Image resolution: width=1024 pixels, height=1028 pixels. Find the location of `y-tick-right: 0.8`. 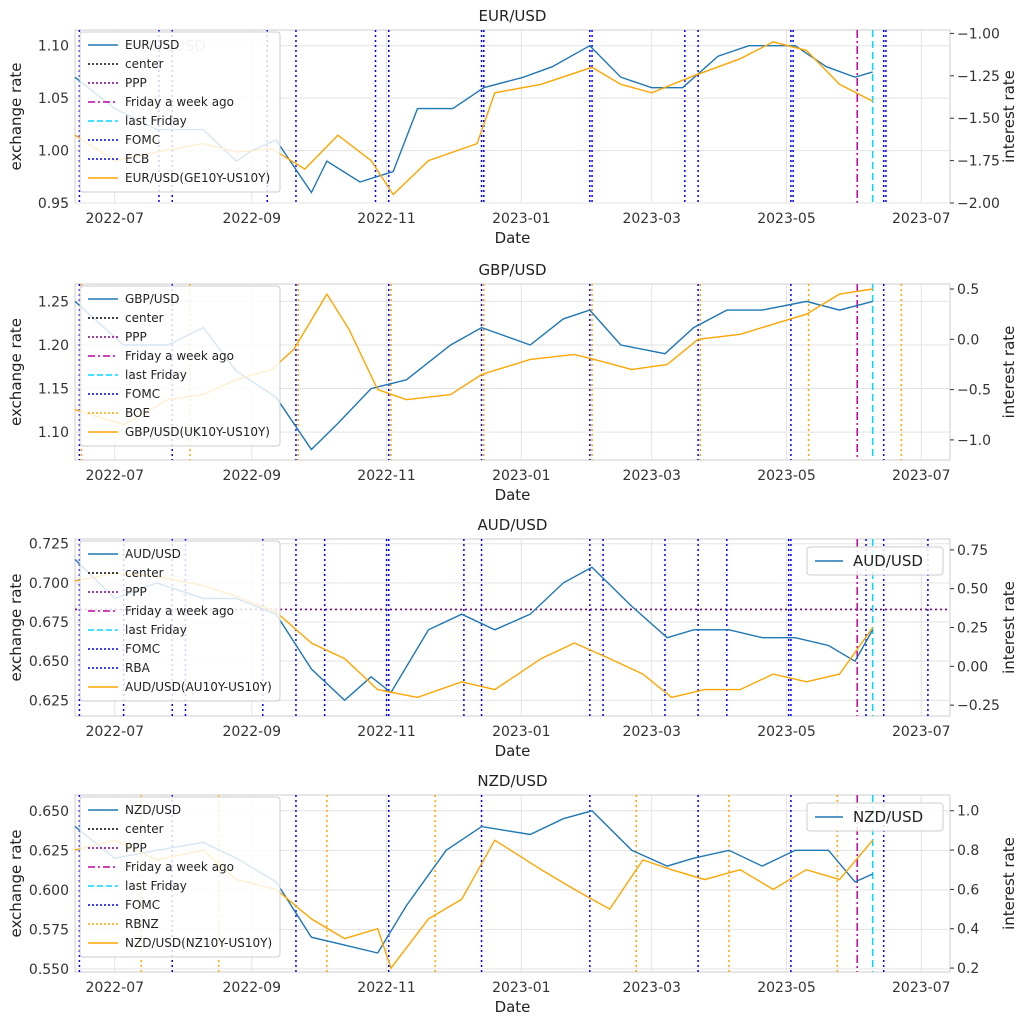

y-tick-right: 0.8 is located at coordinates (968, 851).